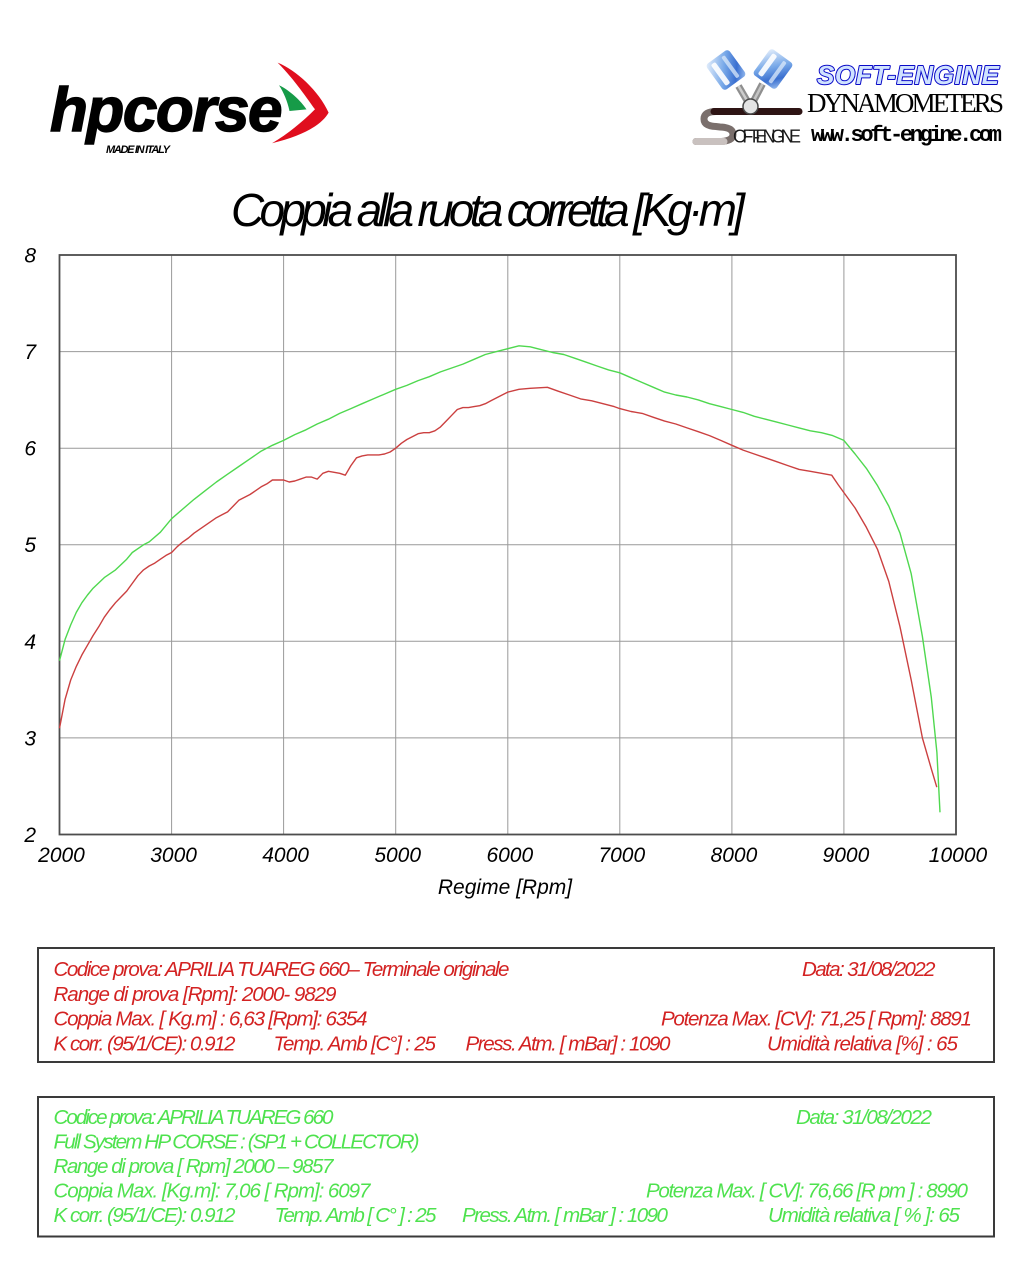 The height and width of the screenshot is (1280, 1024). Describe the element at coordinates (30, 738) in the screenshot. I see `svg-text: 3` at that location.